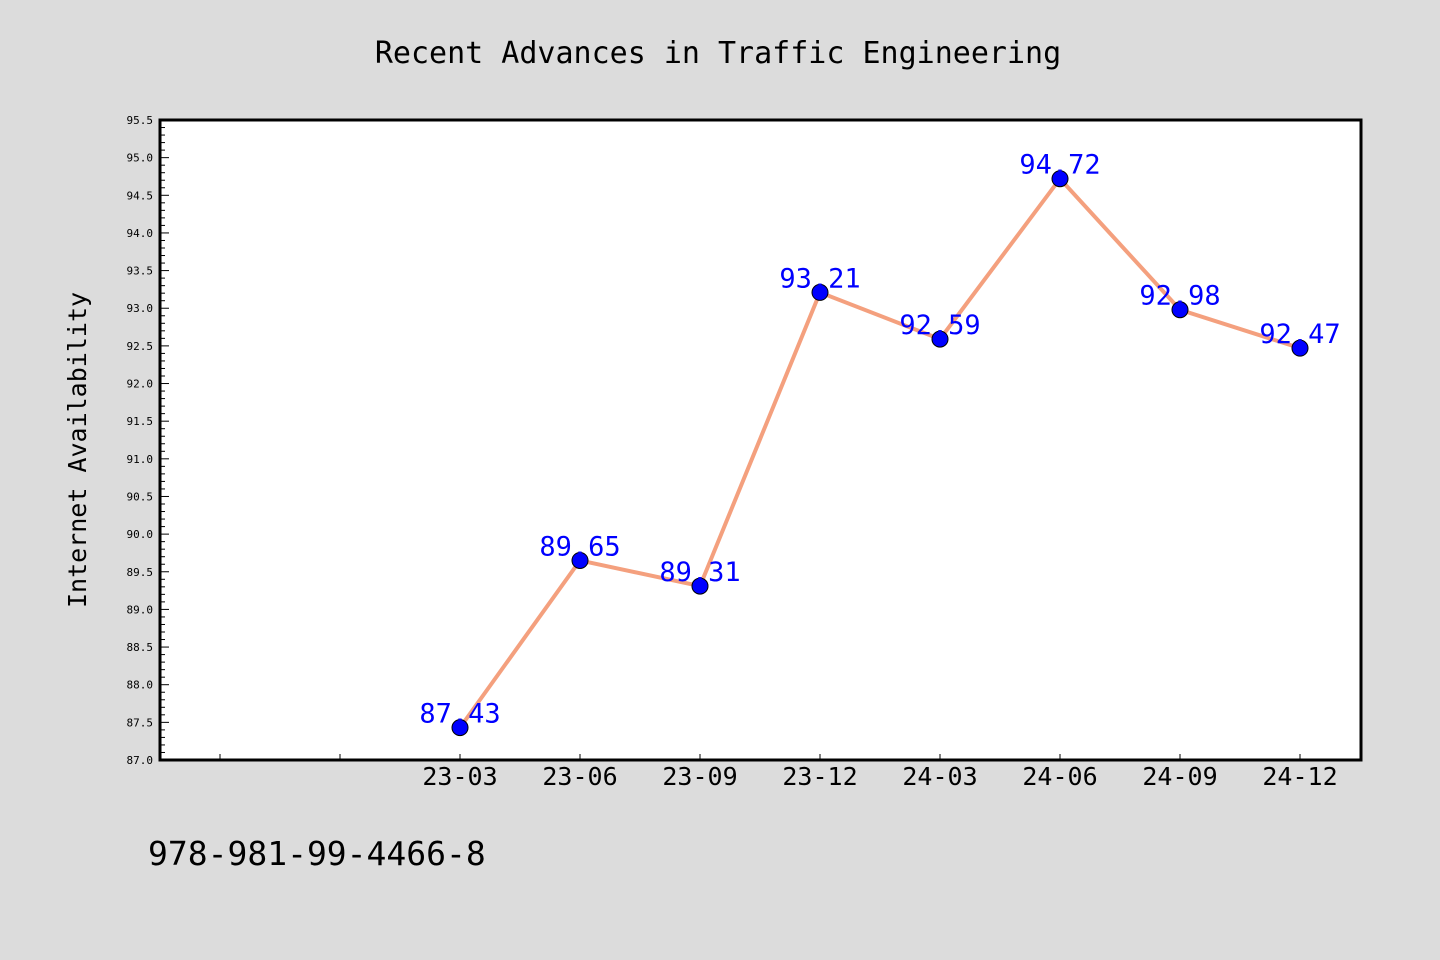 Image resolution: width=1440 pixels, height=960 pixels. Describe the element at coordinates (140, 195) in the screenshot. I see `y-tick-label: 94.5` at that location.